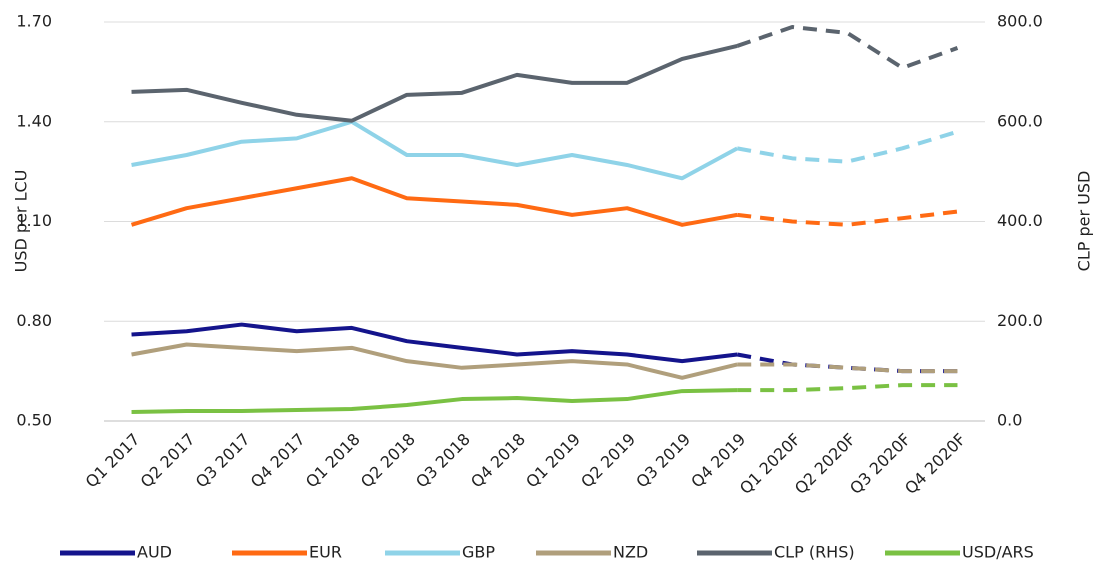 The width and height of the screenshot is (1107, 569). What do you see at coordinates (998, 552) in the screenshot?
I see `legend-label: USD/ARS` at bounding box center [998, 552].